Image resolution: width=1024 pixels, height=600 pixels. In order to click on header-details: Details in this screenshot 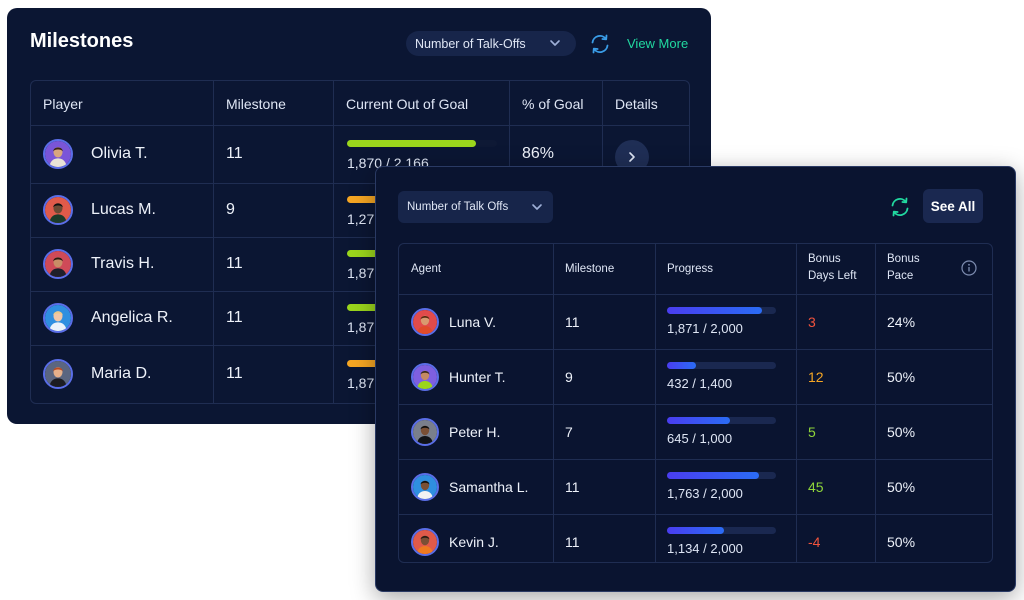, I will do `click(636, 104)`.